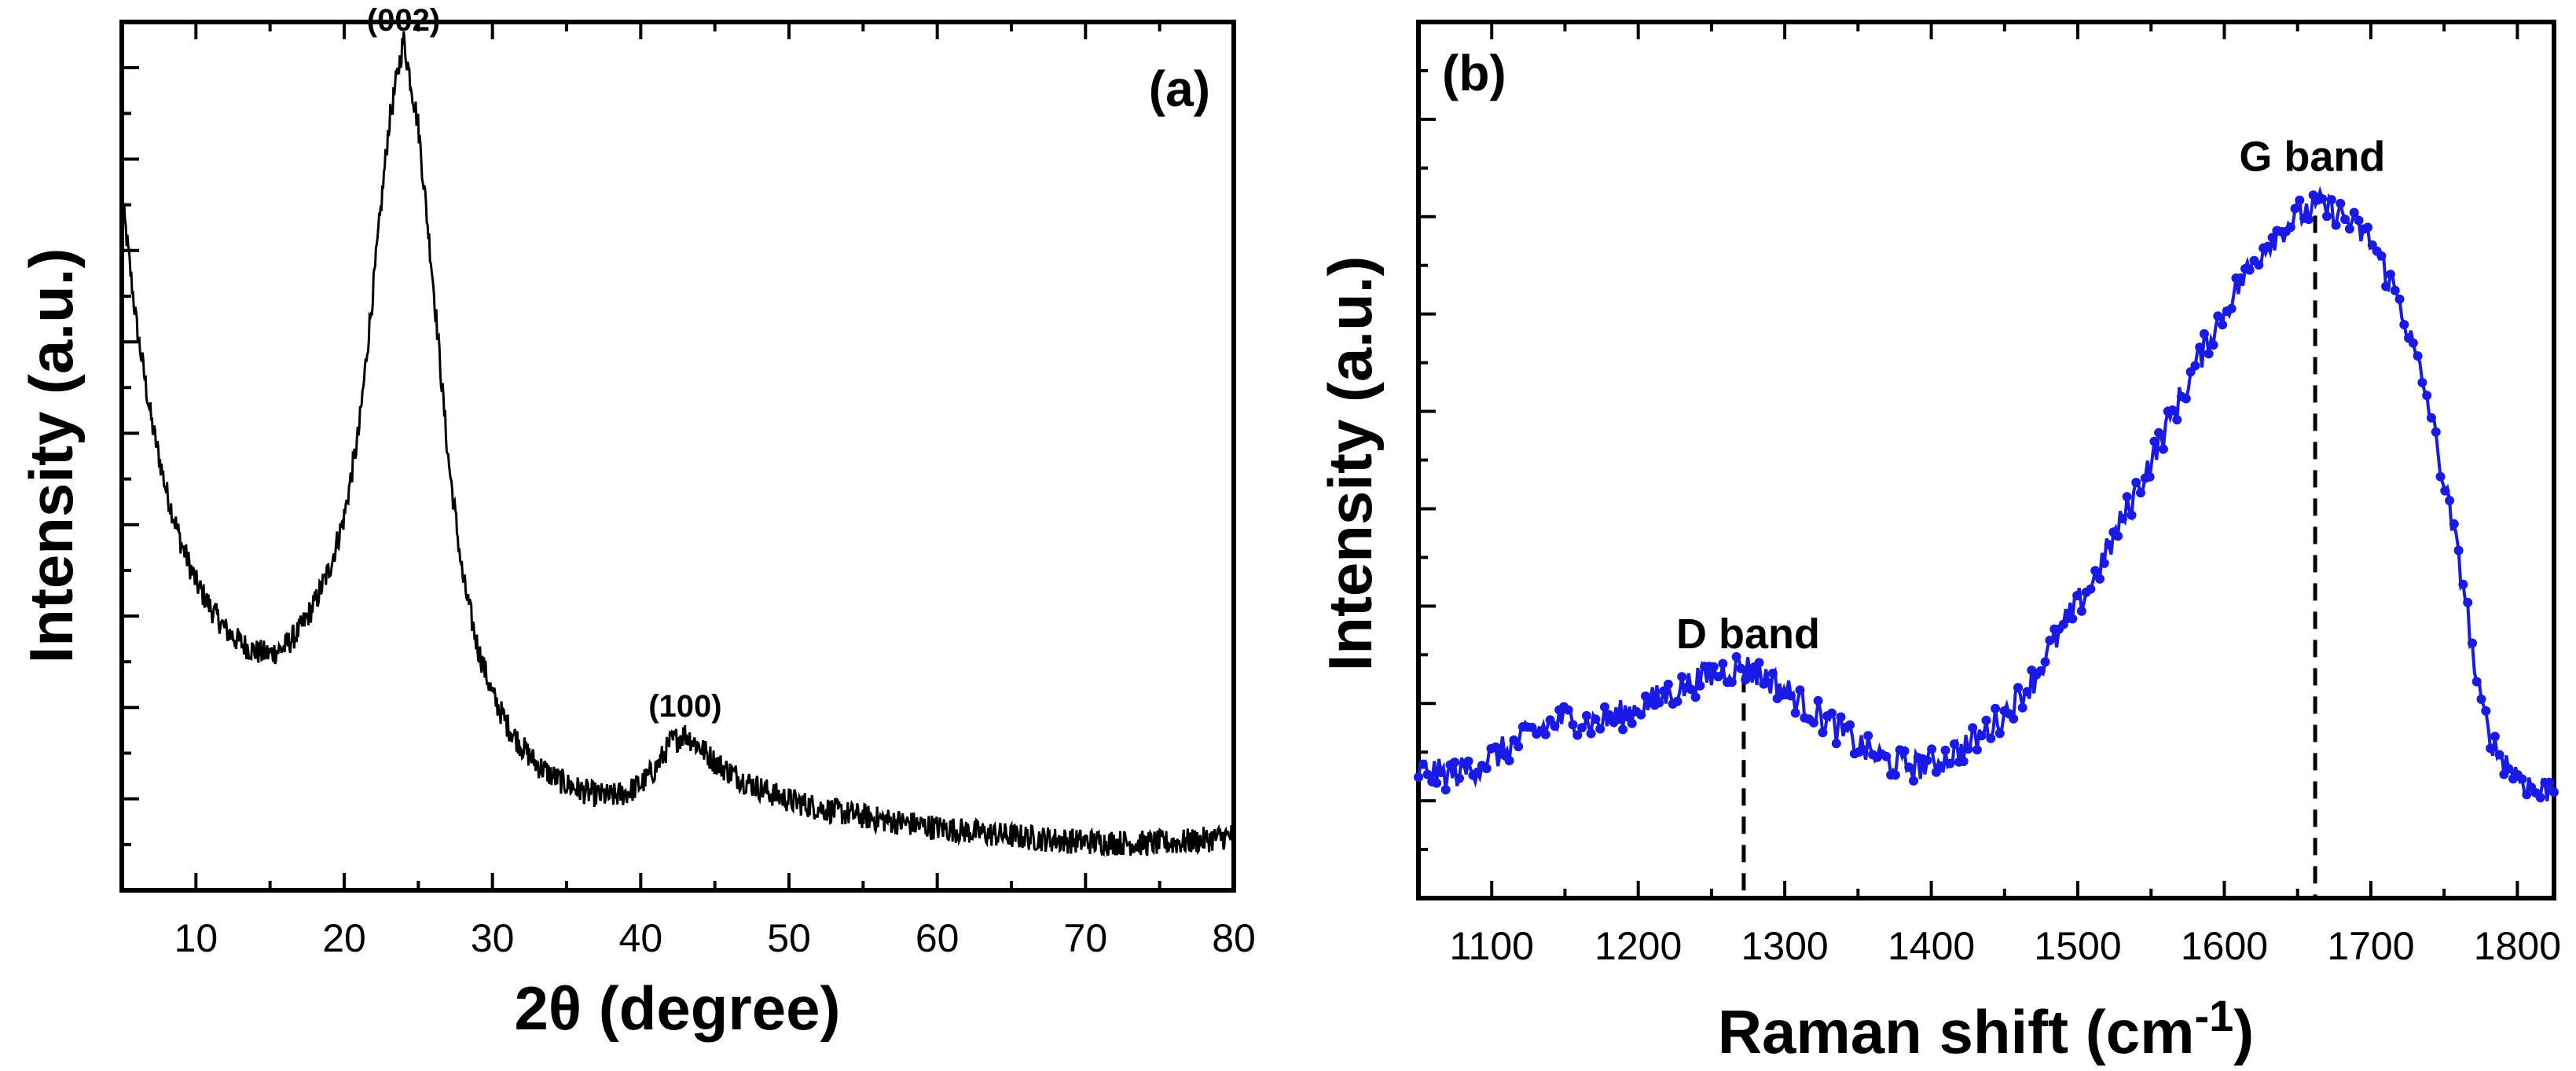 The image size is (2576, 1071). I want to click on x-tick-label: 80, so click(1234, 938).